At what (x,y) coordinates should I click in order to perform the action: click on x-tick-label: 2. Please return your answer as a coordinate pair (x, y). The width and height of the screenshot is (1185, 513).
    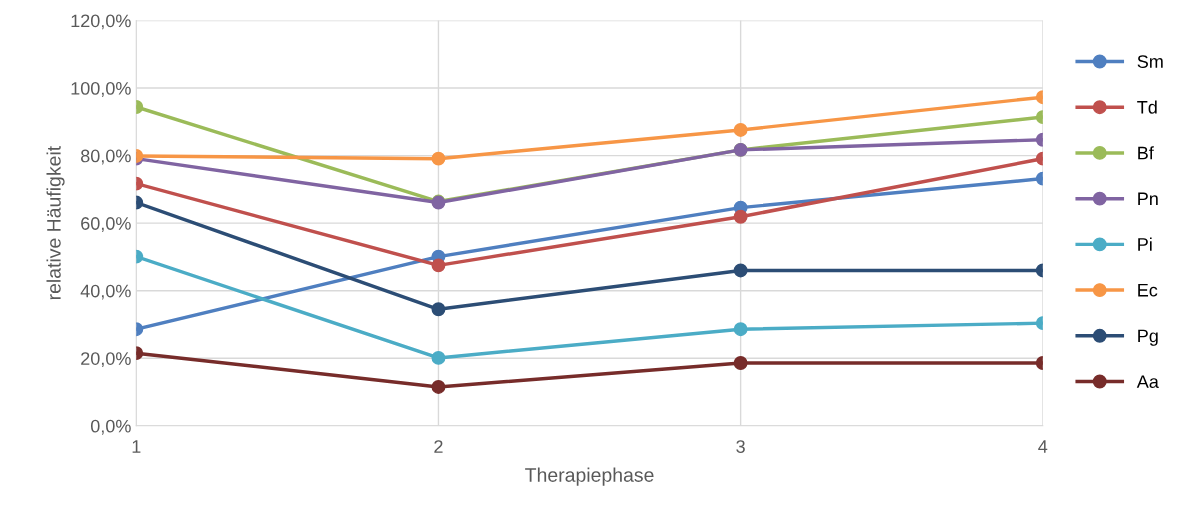
    Looking at the image, I should click on (438, 446).